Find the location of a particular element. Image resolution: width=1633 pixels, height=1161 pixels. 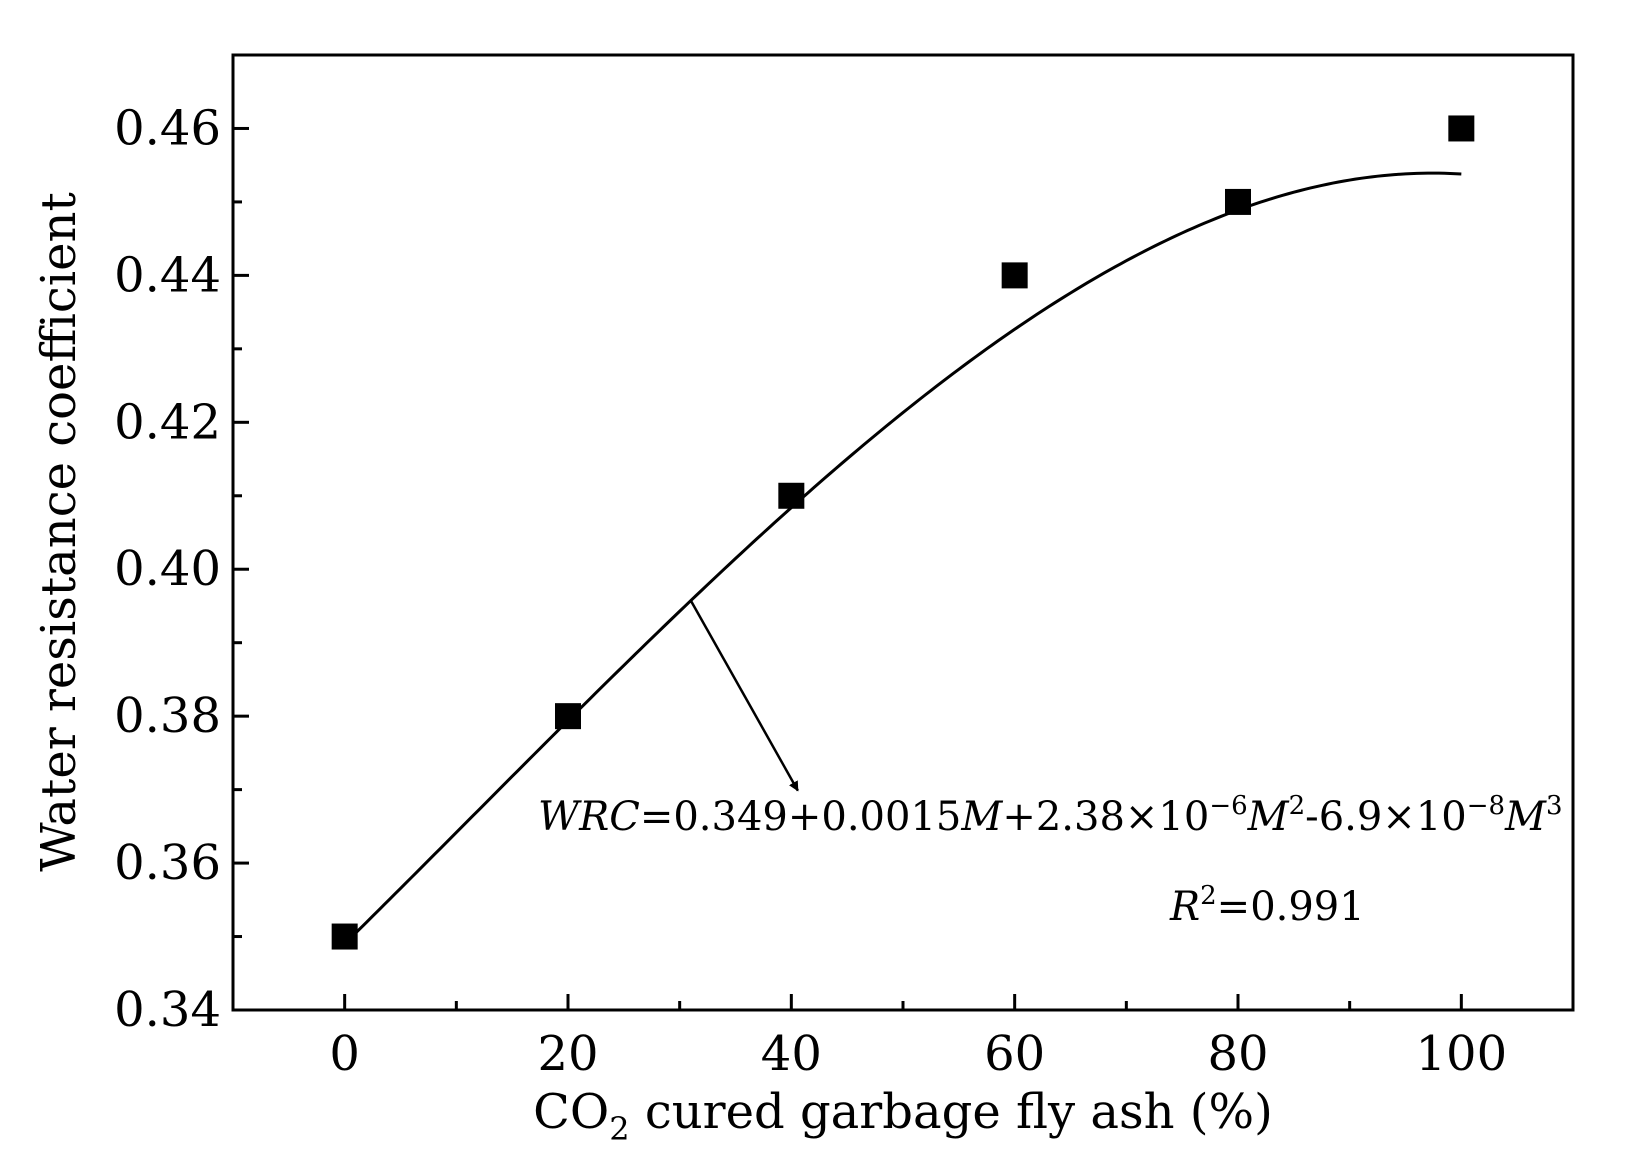

y-tick-labels: 0.34 0.36 0.38 0.40 0.42 0.44 0.46 is located at coordinates (167, 569).